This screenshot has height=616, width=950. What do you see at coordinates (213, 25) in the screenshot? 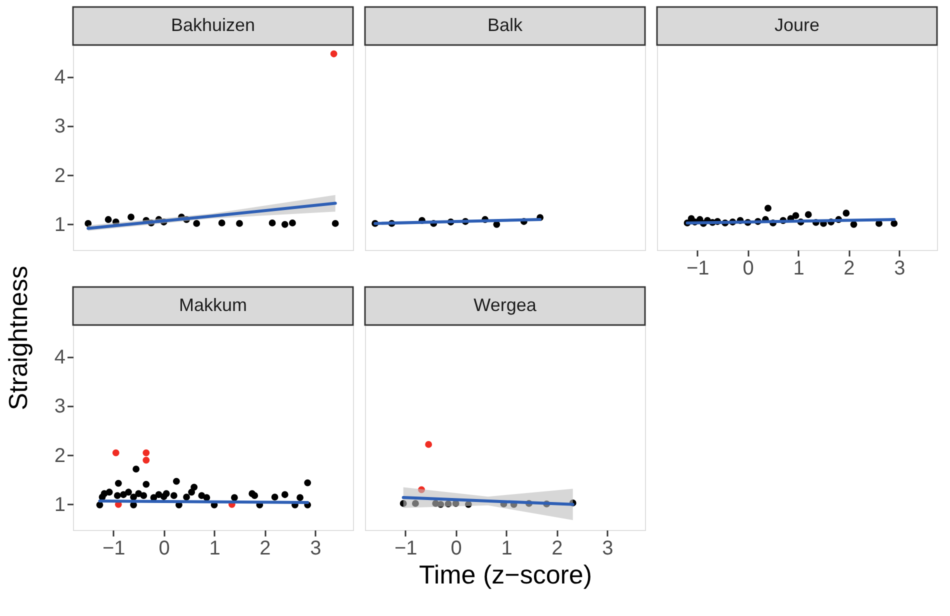
I see `chart-title: Bakhuizen` at bounding box center [213, 25].